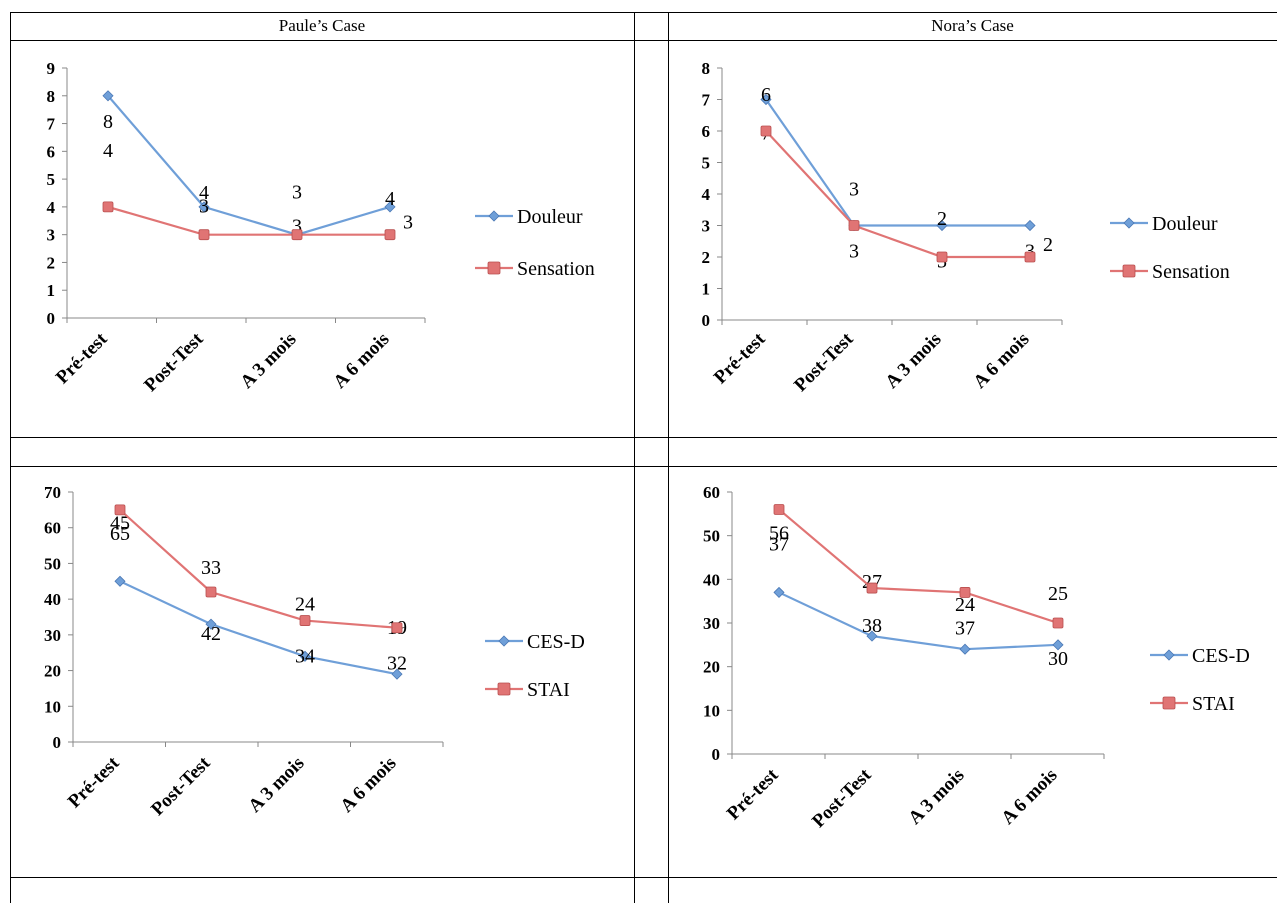 The image size is (1277, 903). I want to click on data-label: 56, so click(779, 533).